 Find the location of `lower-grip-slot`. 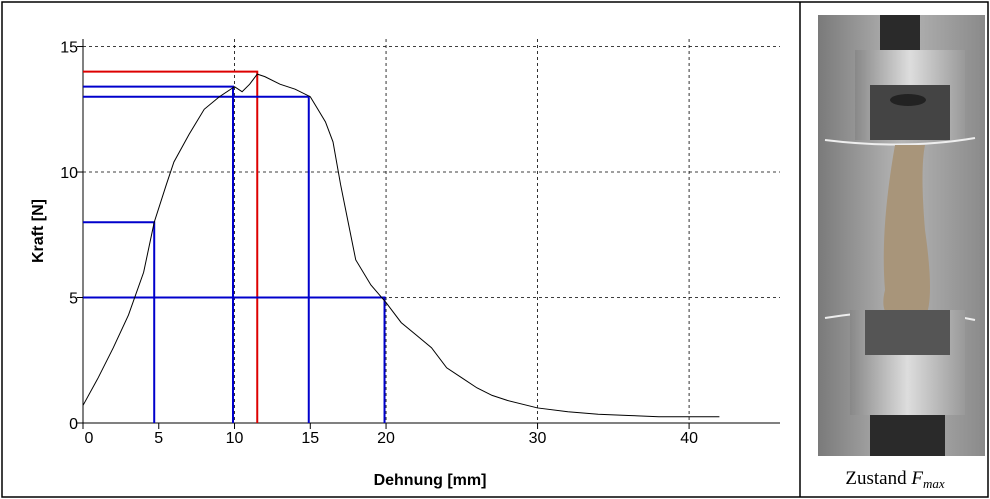

lower-grip-slot is located at coordinates (907, 332).